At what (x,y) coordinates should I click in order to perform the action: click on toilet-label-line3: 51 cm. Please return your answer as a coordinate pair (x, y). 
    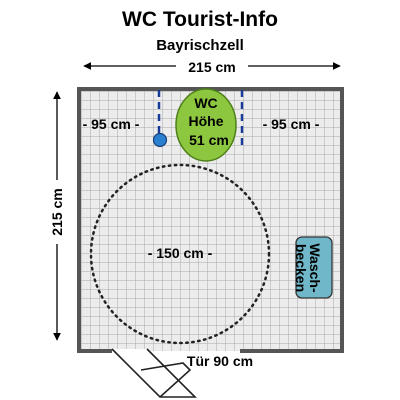
    Looking at the image, I should click on (209, 140).